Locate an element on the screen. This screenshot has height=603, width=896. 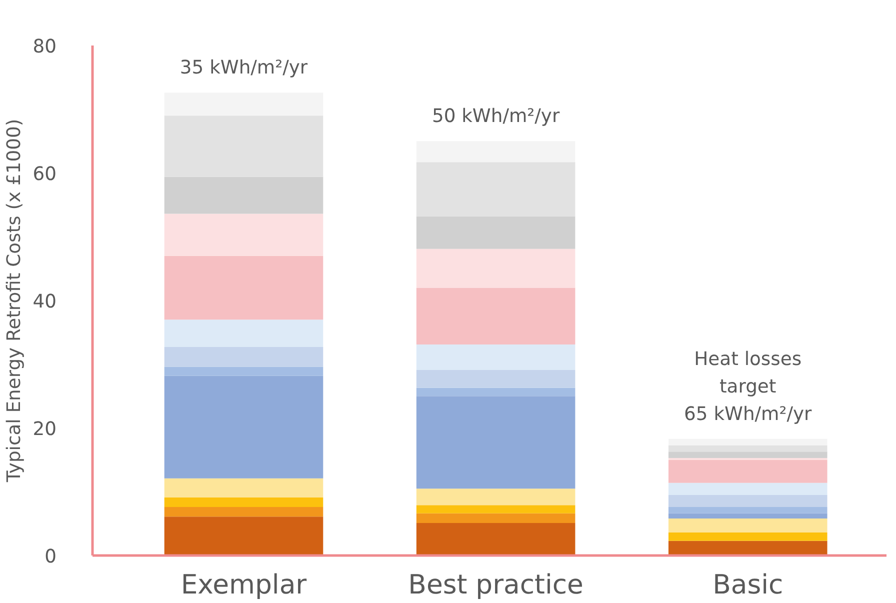
y-axis-title: Typical Energy Retrofit Costs (x £1000) is located at coordinates (14, 301).